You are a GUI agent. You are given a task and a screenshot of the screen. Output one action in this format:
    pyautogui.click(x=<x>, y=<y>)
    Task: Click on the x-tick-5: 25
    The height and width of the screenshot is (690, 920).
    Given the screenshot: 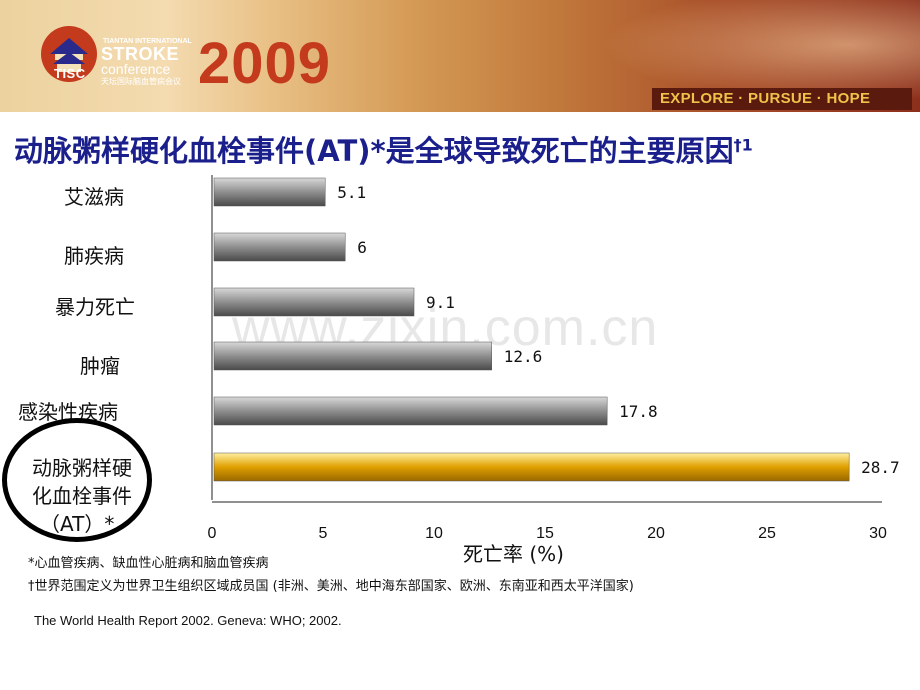 What is the action you would take?
    pyautogui.click(x=767, y=533)
    